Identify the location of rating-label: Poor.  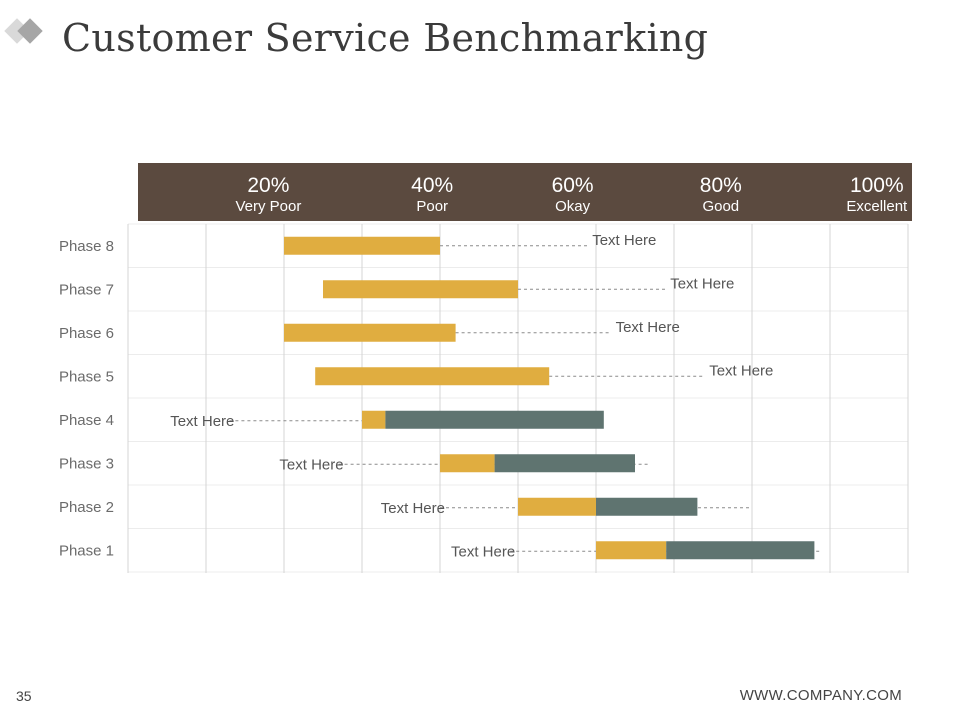
(432, 206).